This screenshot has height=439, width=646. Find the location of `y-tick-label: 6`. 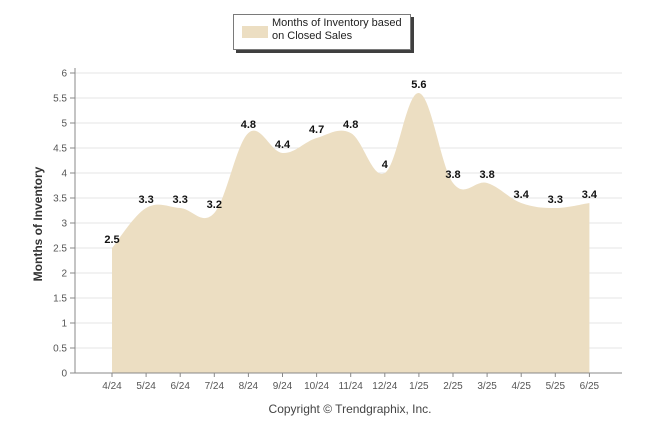

y-tick-label: 6 is located at coordinates (64, 74).